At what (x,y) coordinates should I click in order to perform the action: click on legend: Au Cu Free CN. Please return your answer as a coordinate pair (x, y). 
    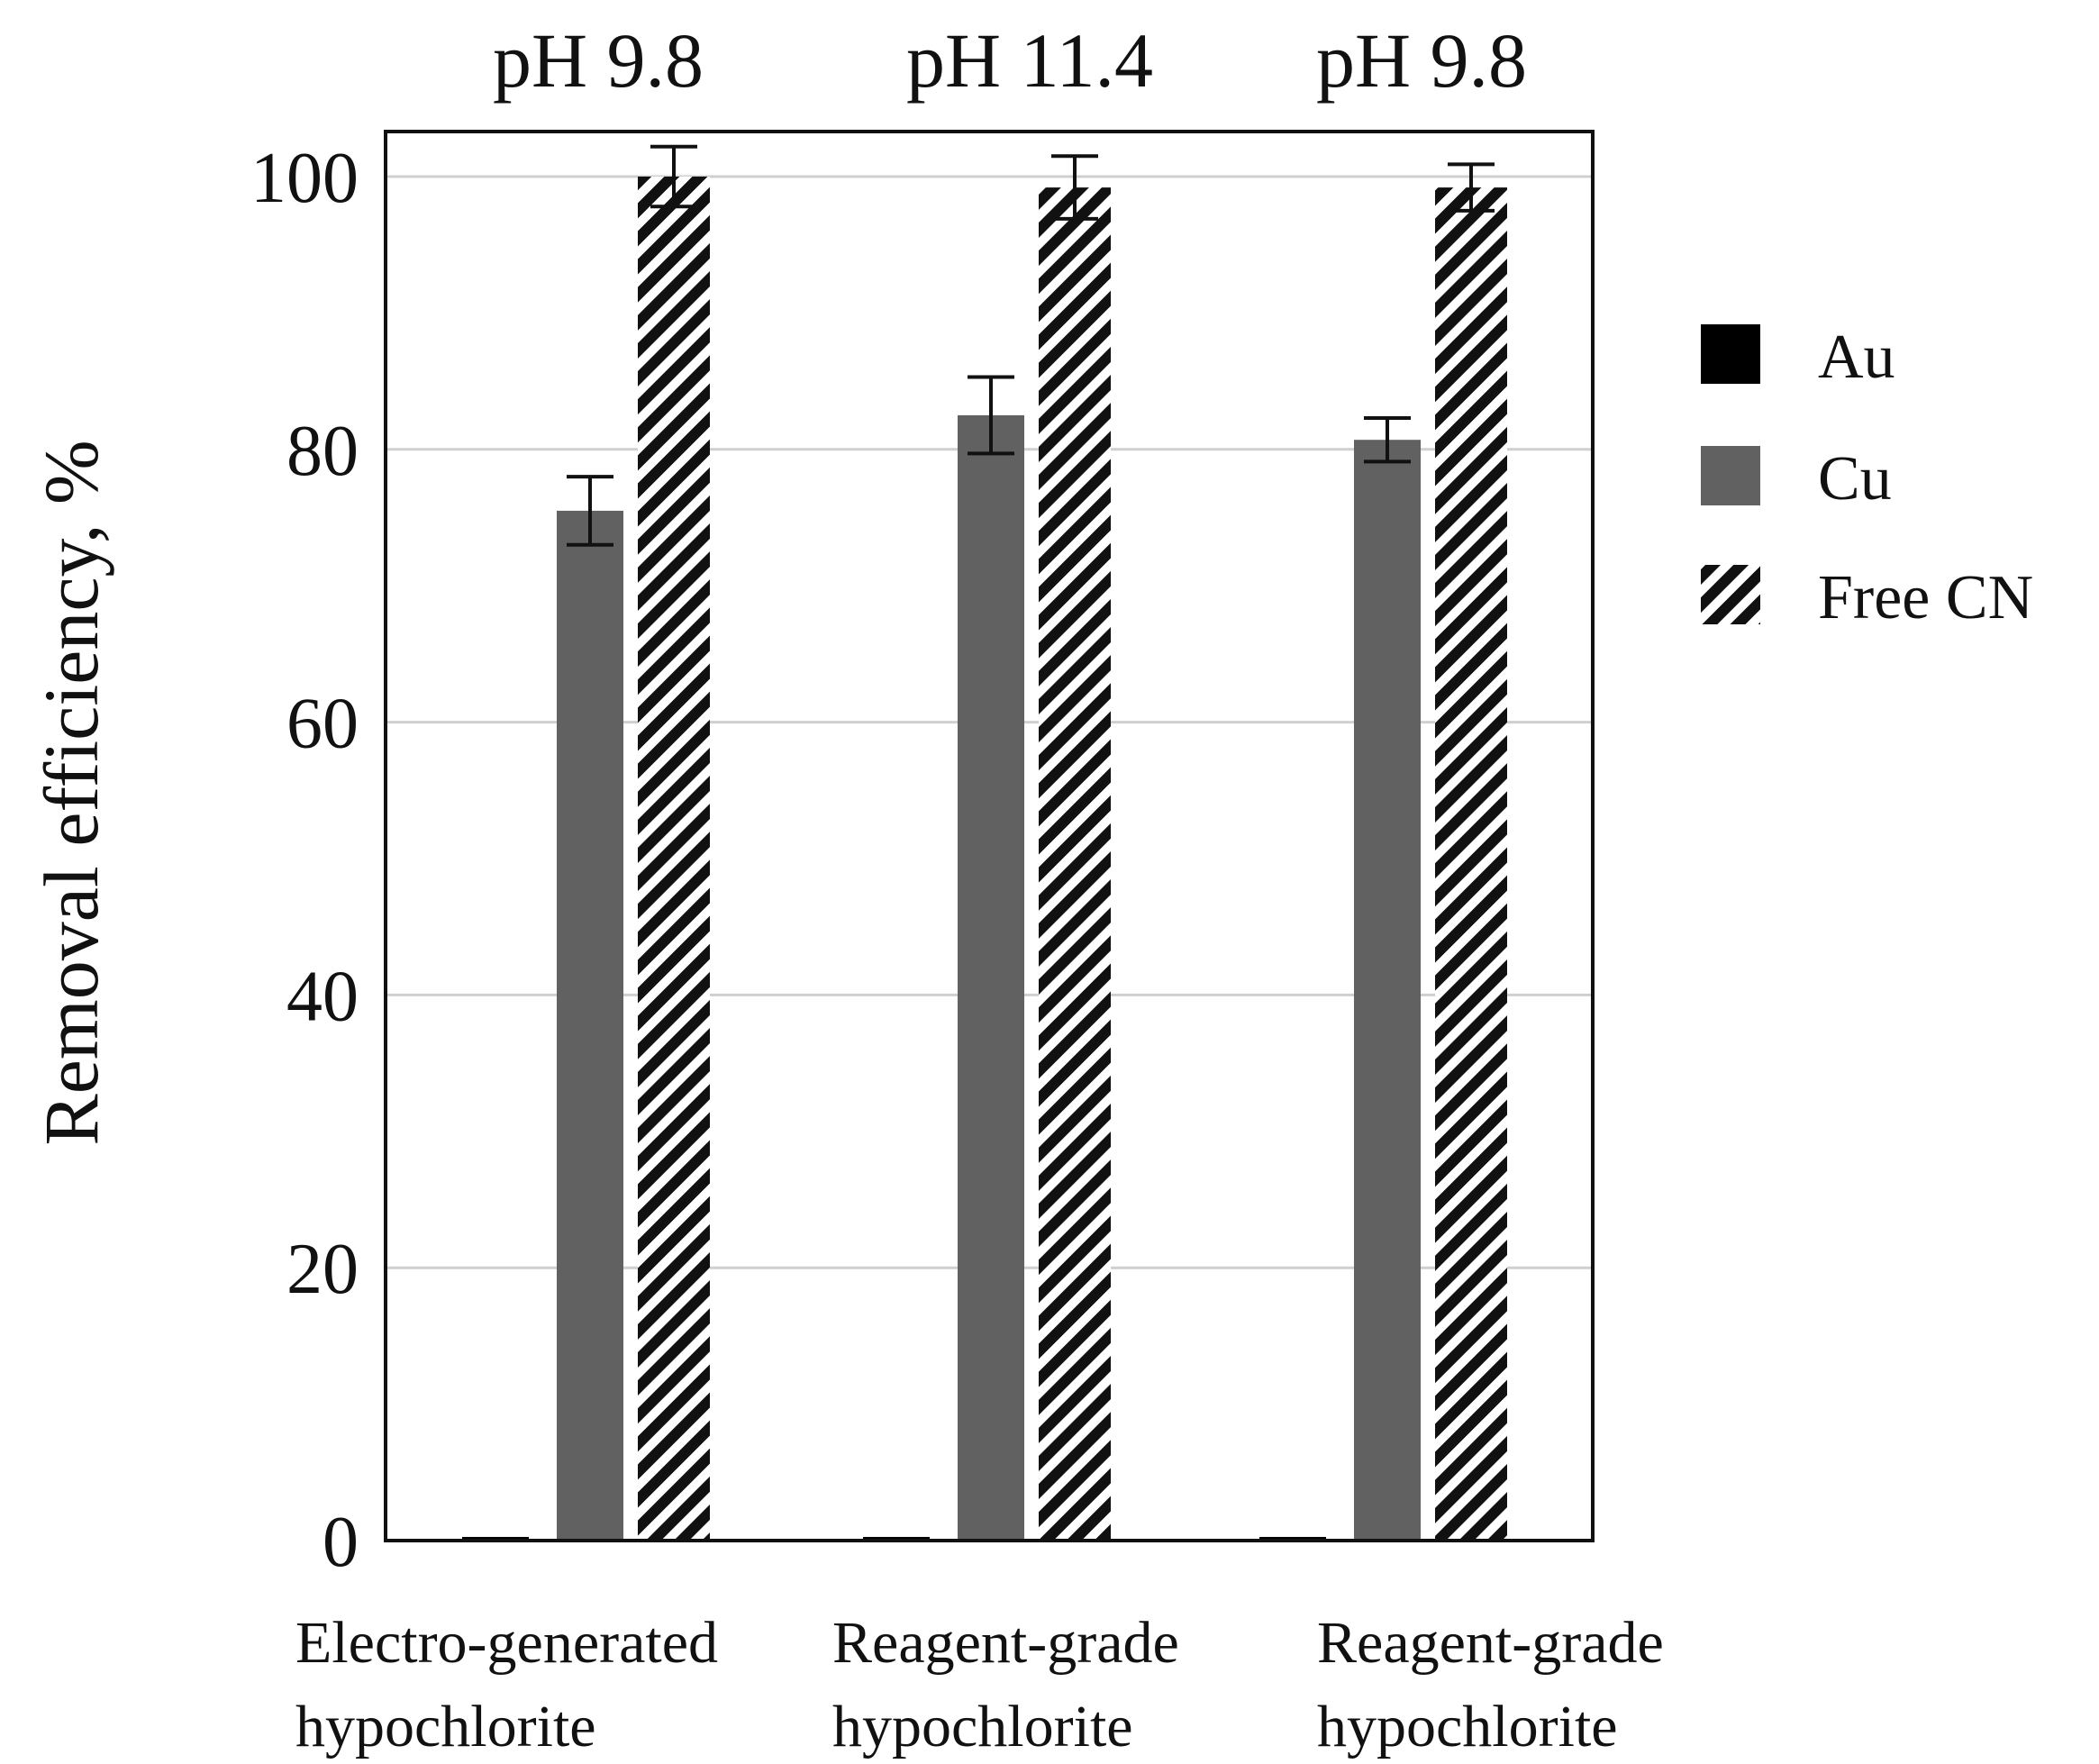
    Looking at the image, I should click on (1867, 478).